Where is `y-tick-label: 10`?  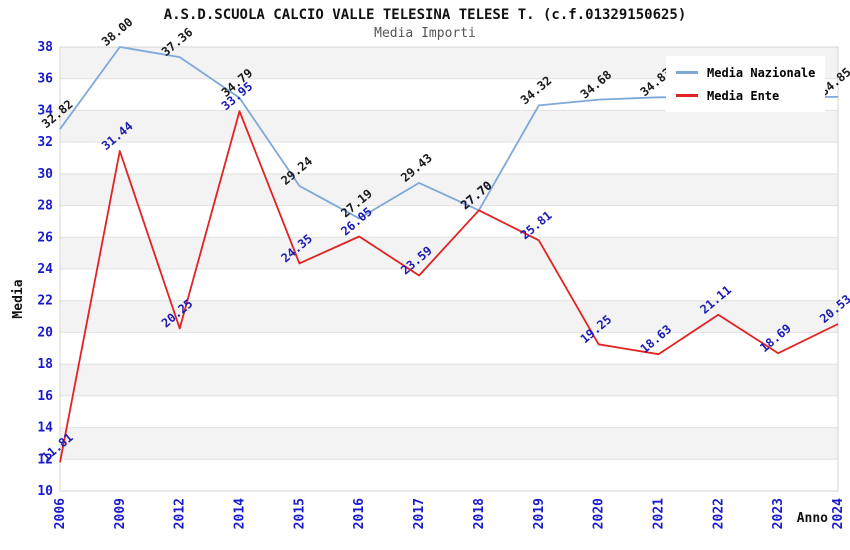 y-tick-label: 10 is located at coordinates (45, 491).